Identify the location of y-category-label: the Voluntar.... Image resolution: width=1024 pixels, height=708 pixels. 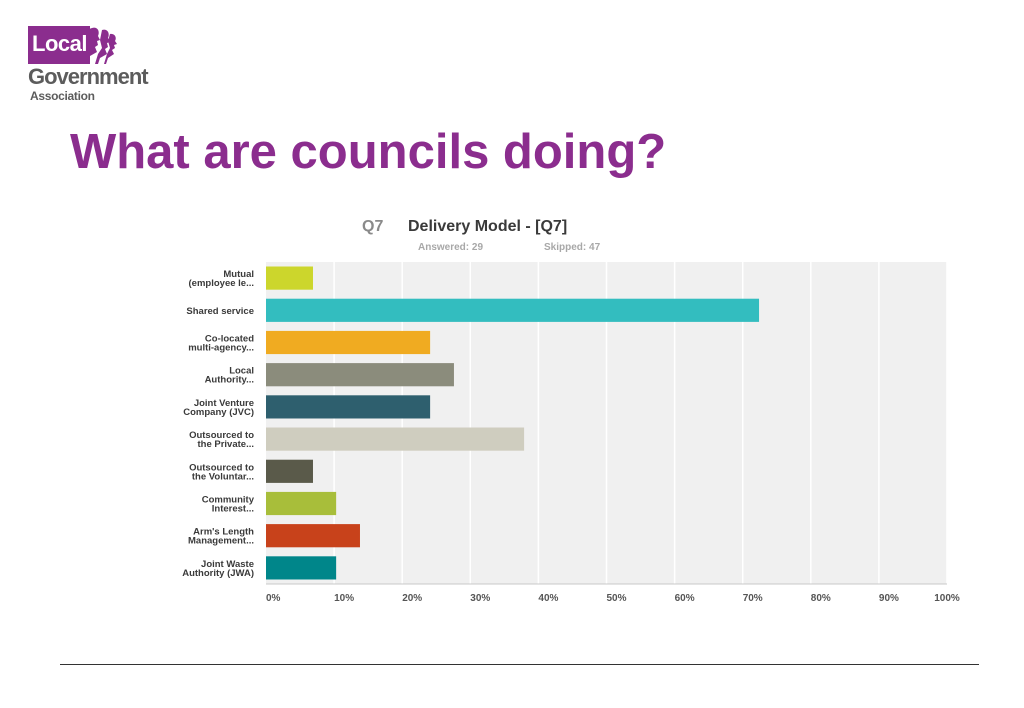
(223, 476).